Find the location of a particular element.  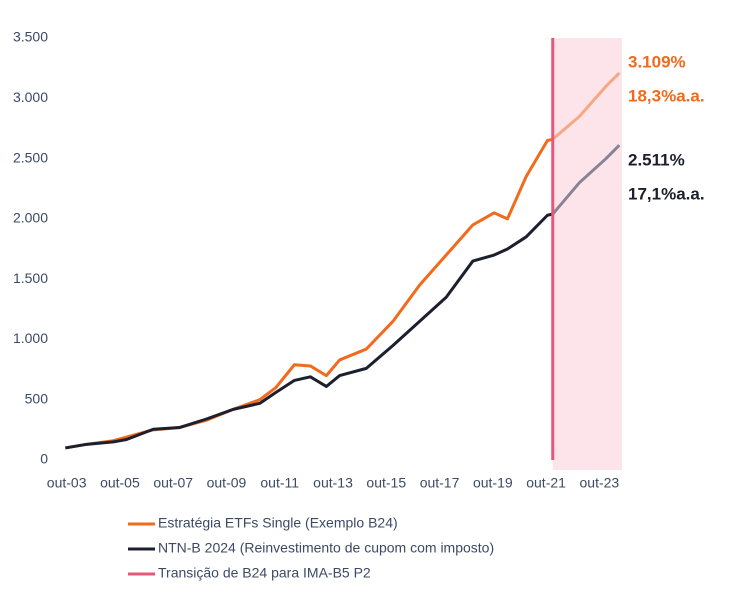

legend-label: Estratégia ETFs Single (Exemplo B24) is located at coordinates (278, 523).